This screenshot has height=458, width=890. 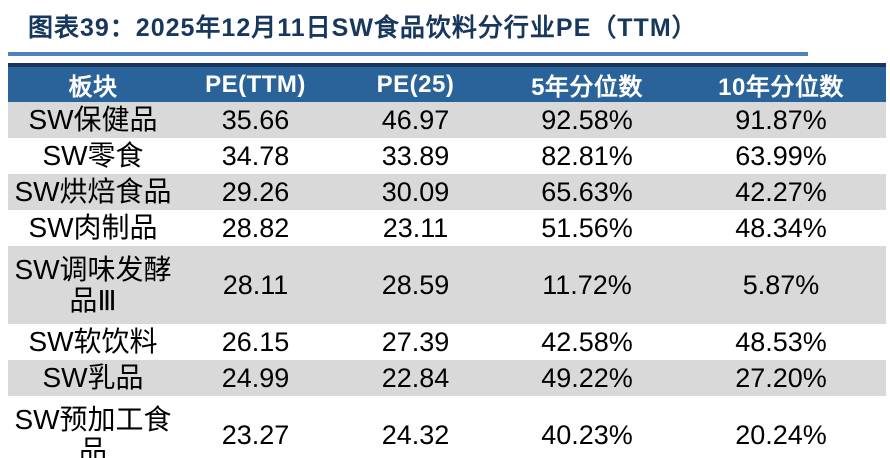 What do you see at coordinates (781, 377) in the screenshot?
I see `10y-pct-value: 27.20%` at bounding box center [781, 377].